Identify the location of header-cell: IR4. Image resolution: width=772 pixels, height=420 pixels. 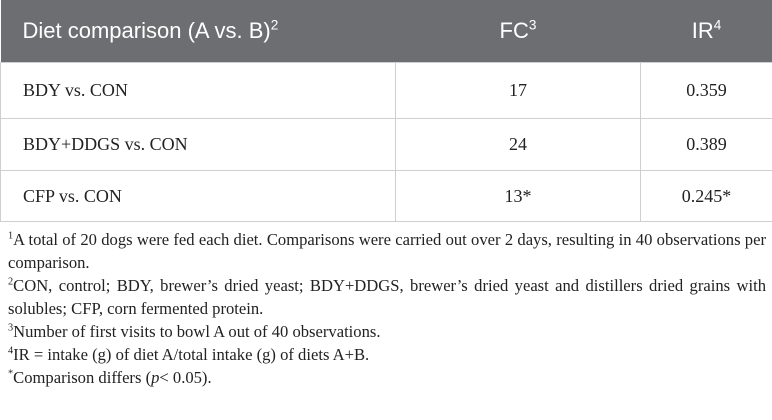
(706, 31).